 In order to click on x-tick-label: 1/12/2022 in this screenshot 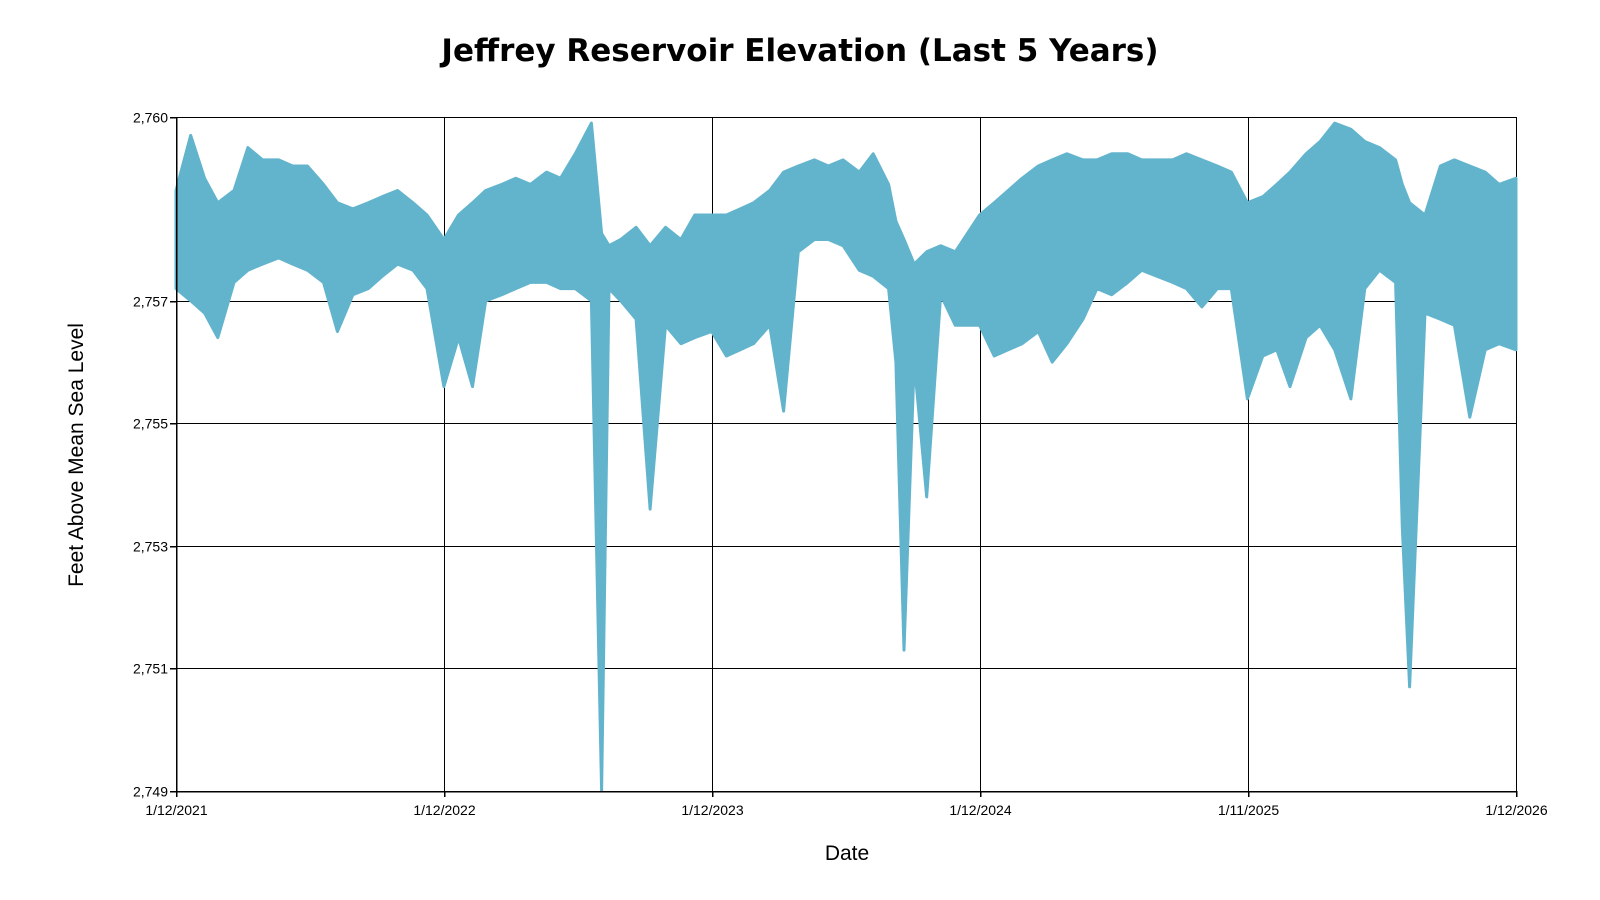, I will do `click(444, 810)`.